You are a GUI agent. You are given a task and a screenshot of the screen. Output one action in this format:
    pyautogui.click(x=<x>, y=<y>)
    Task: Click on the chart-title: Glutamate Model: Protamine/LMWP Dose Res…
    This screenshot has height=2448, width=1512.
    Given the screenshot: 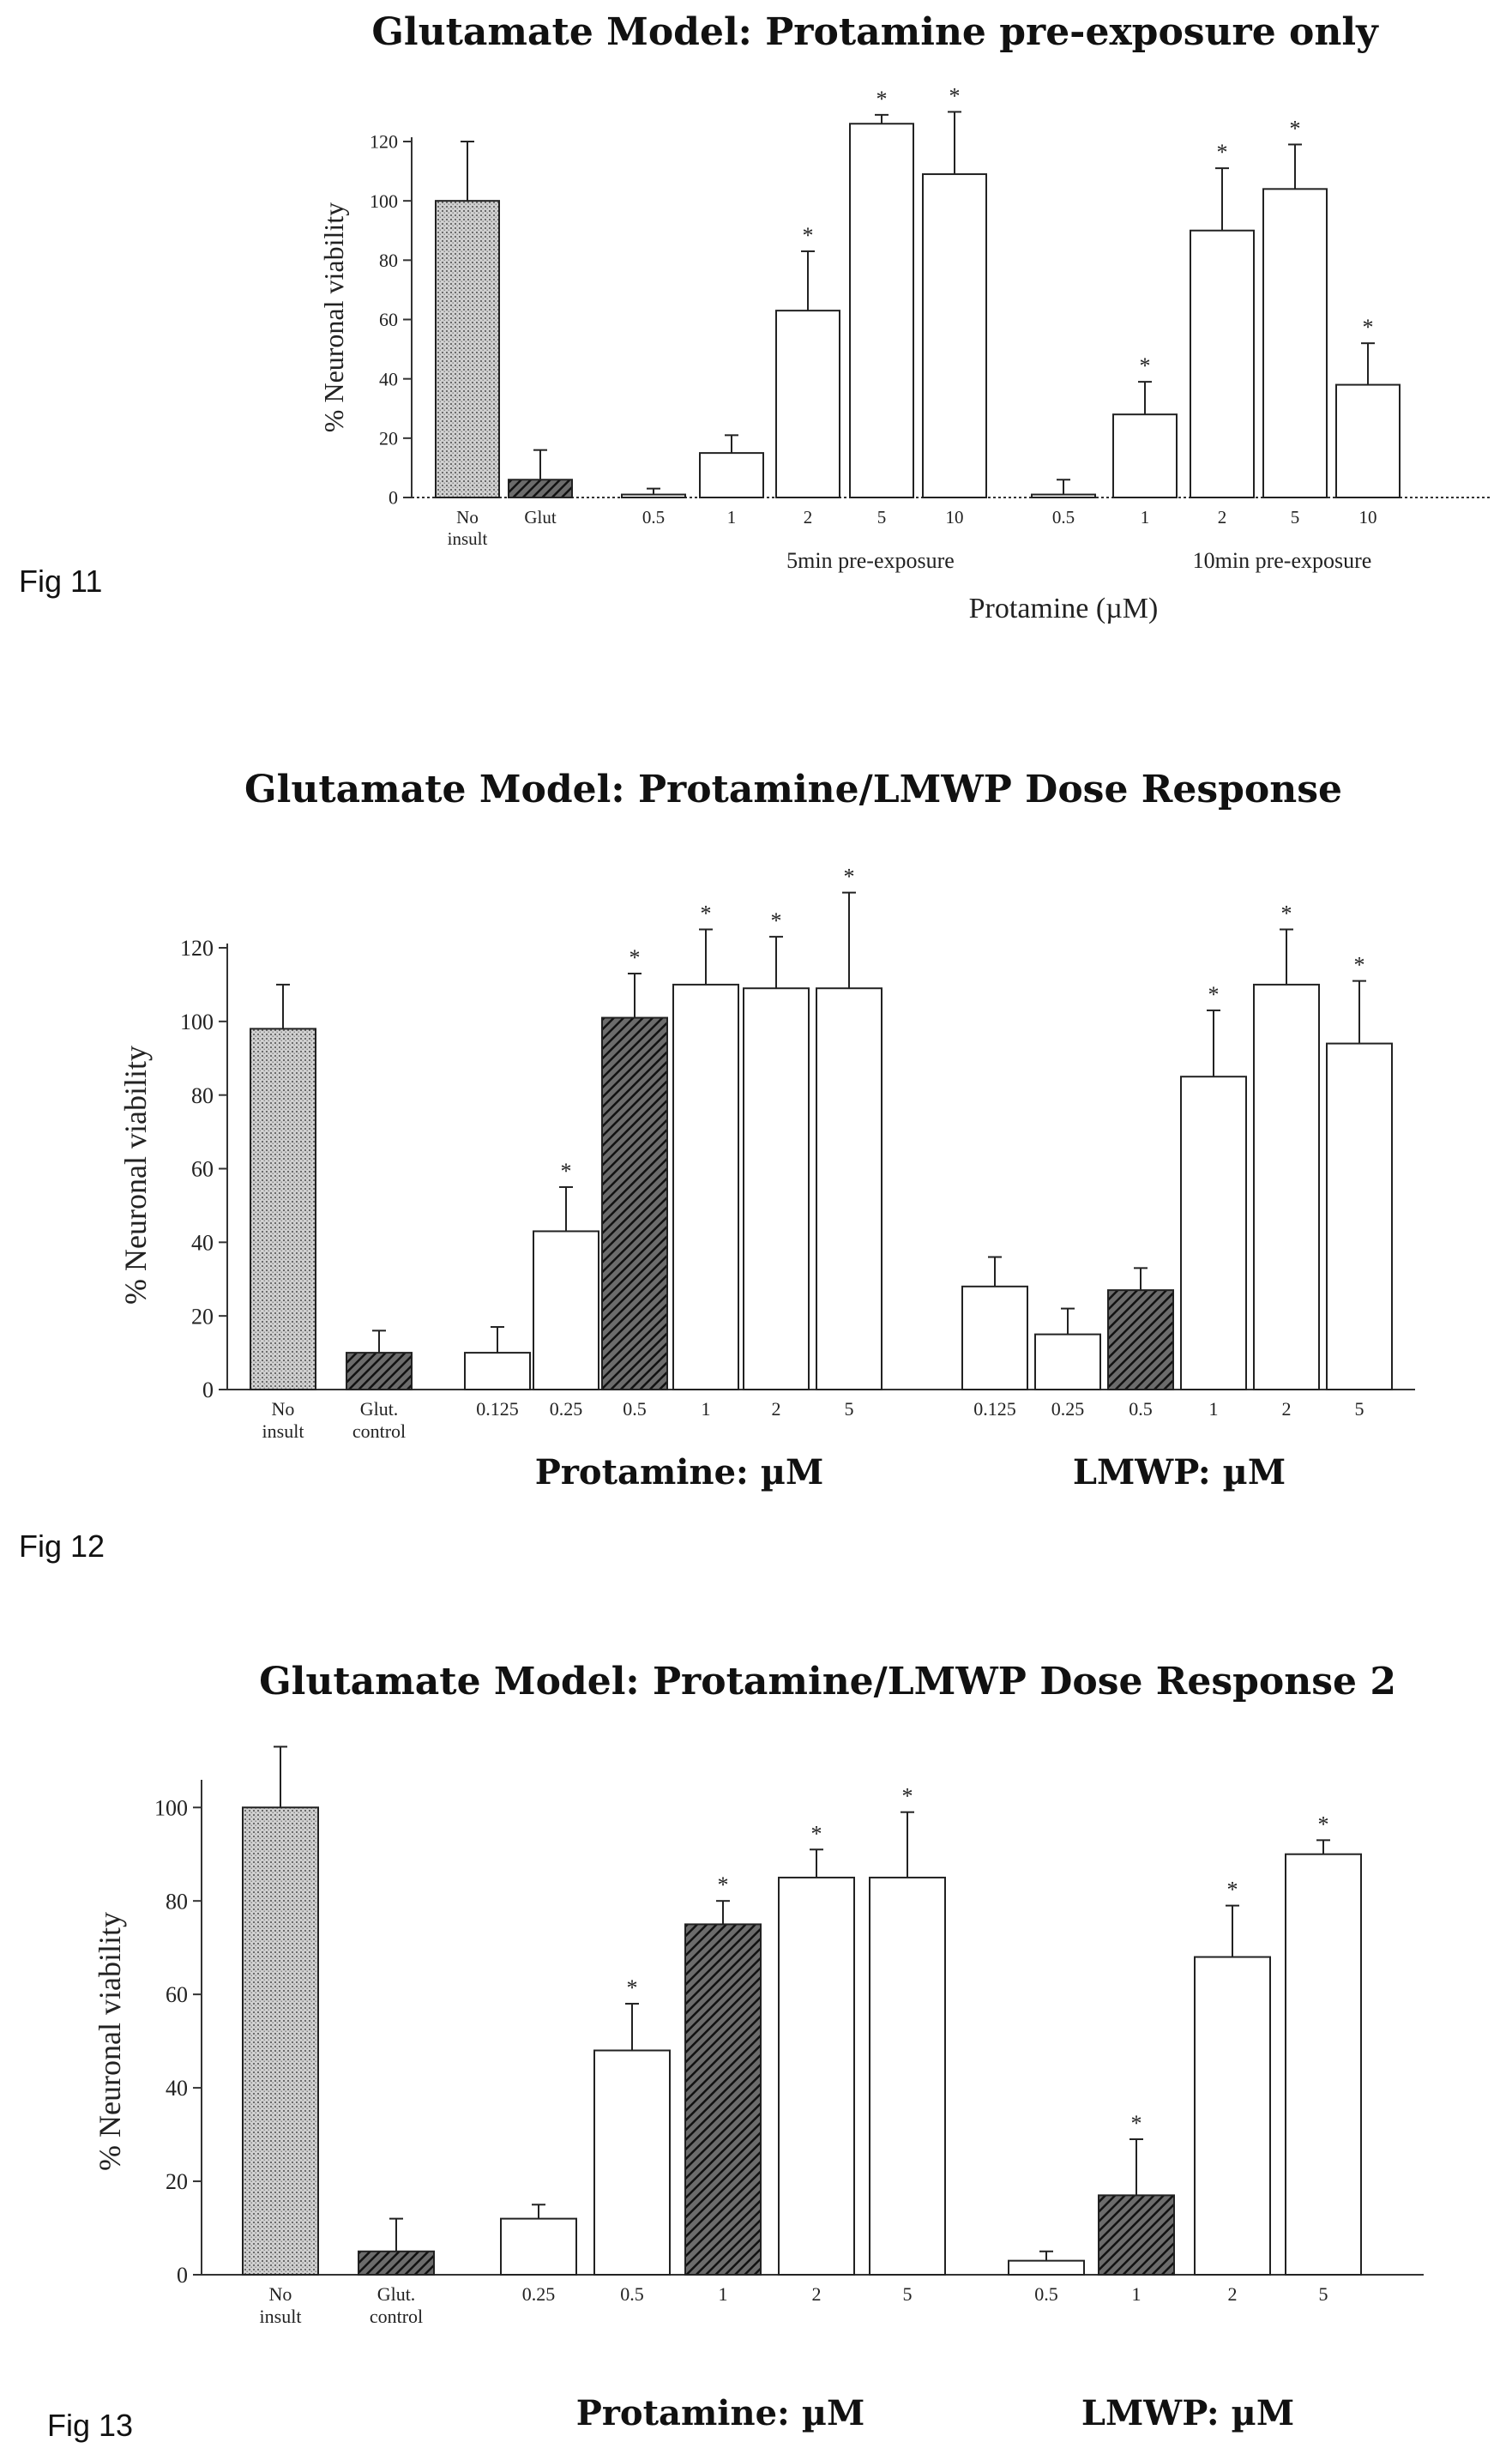 What is the action you would take?
    pyautogui.click(x=793, y=790)
    